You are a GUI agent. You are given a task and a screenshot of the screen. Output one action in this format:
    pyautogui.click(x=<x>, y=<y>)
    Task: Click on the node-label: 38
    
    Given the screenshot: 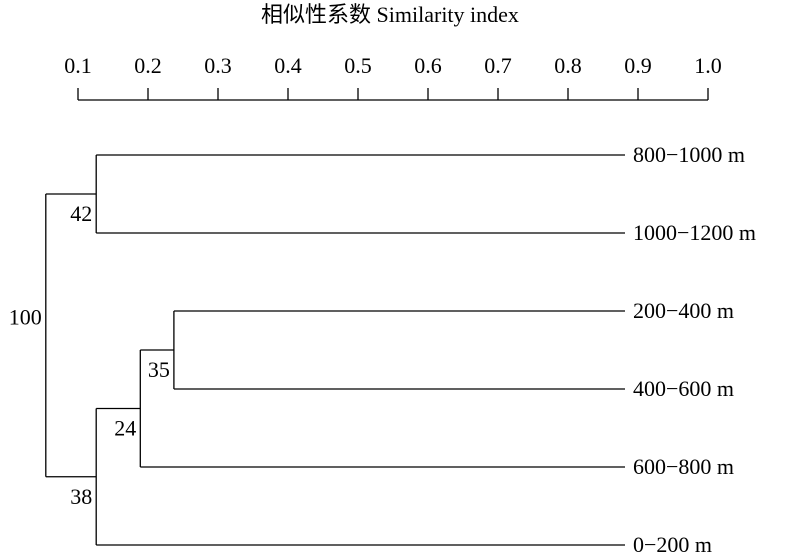 What is the action you would take?
    pyautogui.click(x=81, y=496)
    